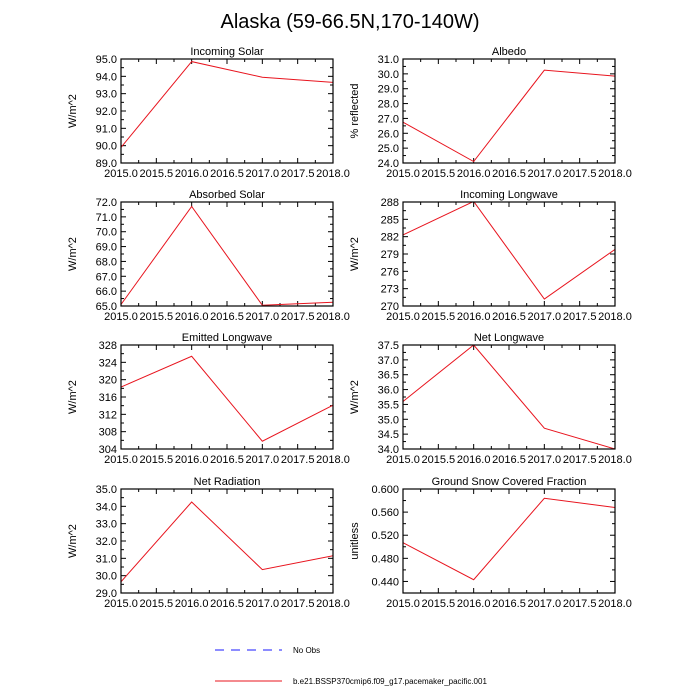 The image size is (700, 700). What do you see at coordinates (390, 203) in the screenshot?
I see `y-tick-label: 288` at bounding box center [390, 203].